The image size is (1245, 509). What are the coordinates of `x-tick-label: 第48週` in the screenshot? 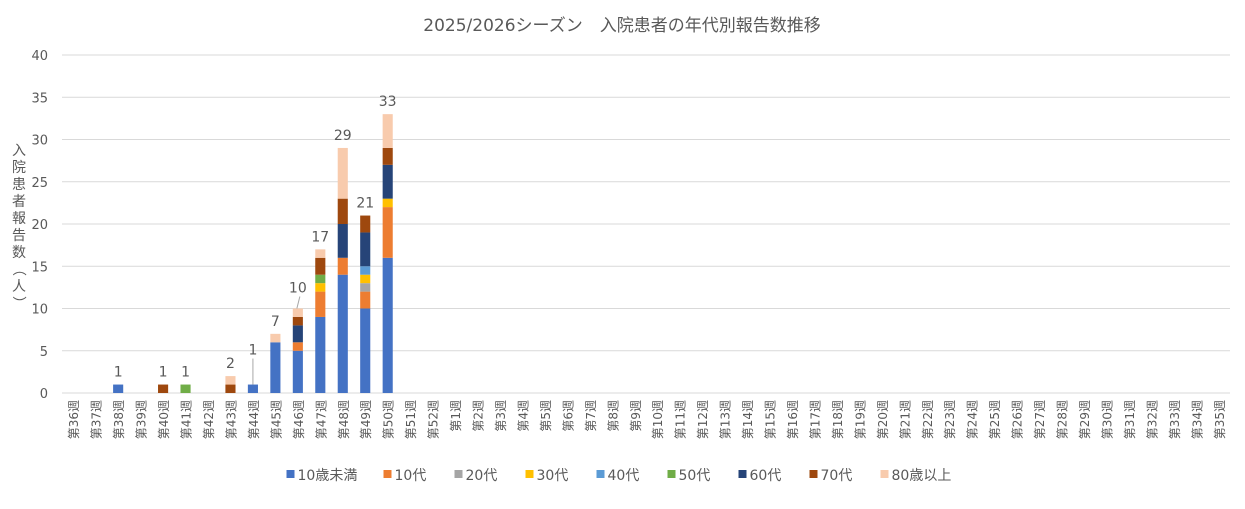 It's located at (344, 419).